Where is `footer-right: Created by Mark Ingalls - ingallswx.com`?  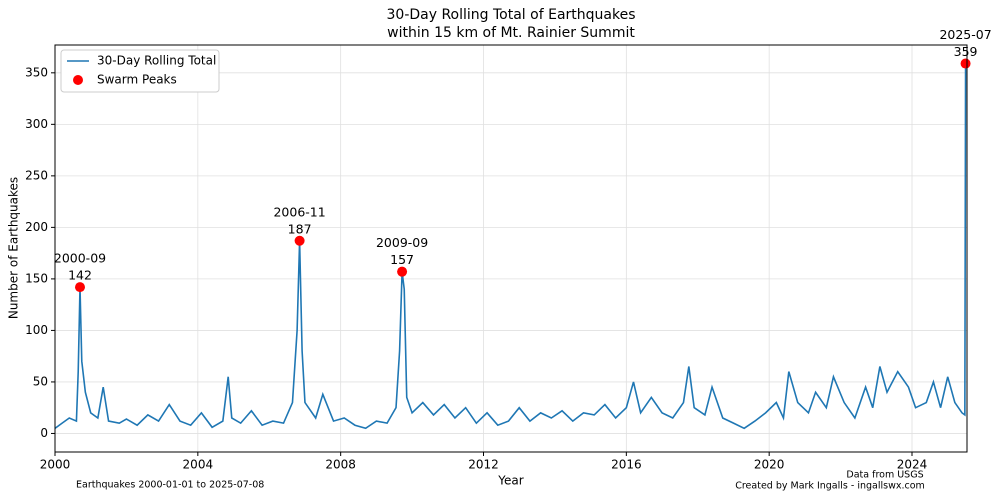
footer-right: Created by Mark Ingalls - ingallswx.com is located at coordinates (830, 486).